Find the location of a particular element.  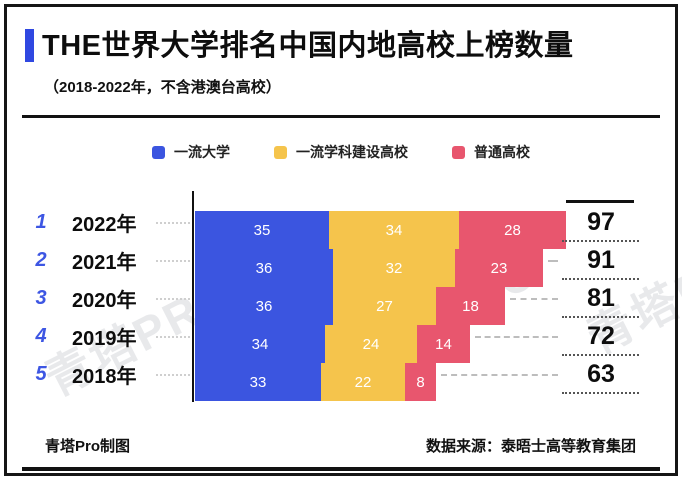

bar-value-label: 23 is located at coordinates (499, 268).